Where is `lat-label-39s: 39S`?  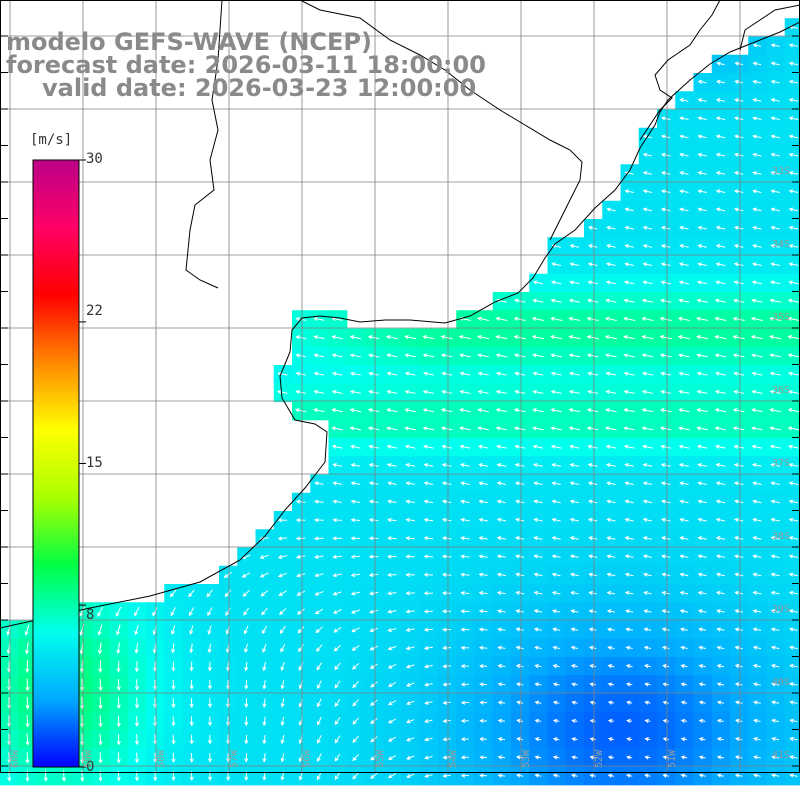 lat-label-39s: 39S is located at coordinates (781, 609).